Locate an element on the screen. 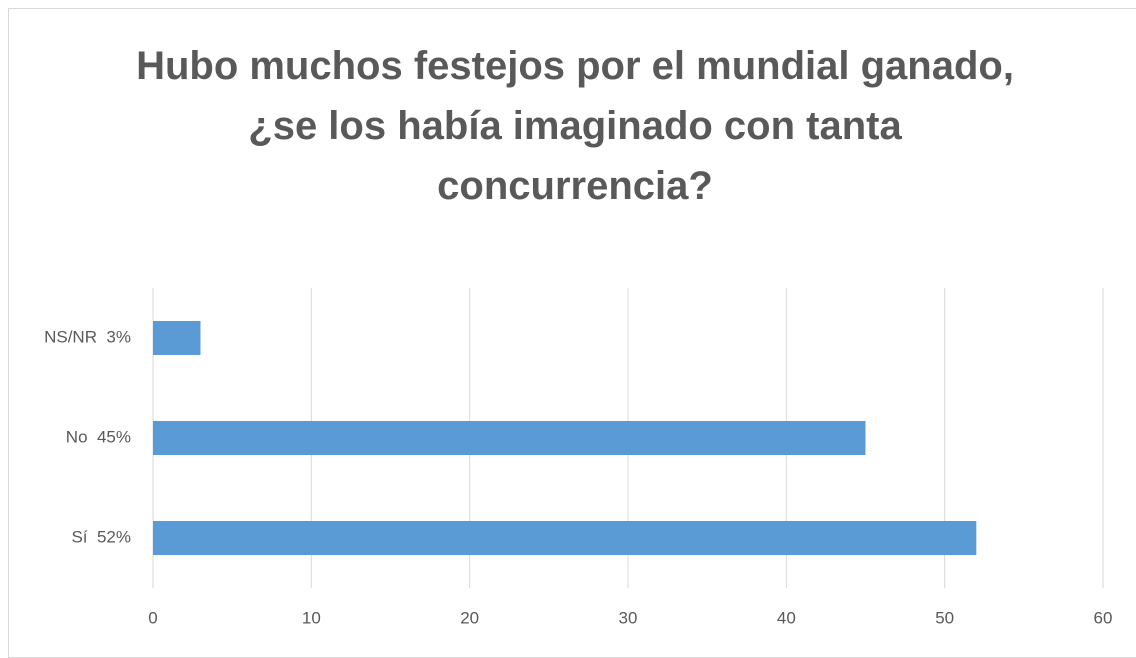  x-tick-label: 10 is located at coordinates (311, 617).